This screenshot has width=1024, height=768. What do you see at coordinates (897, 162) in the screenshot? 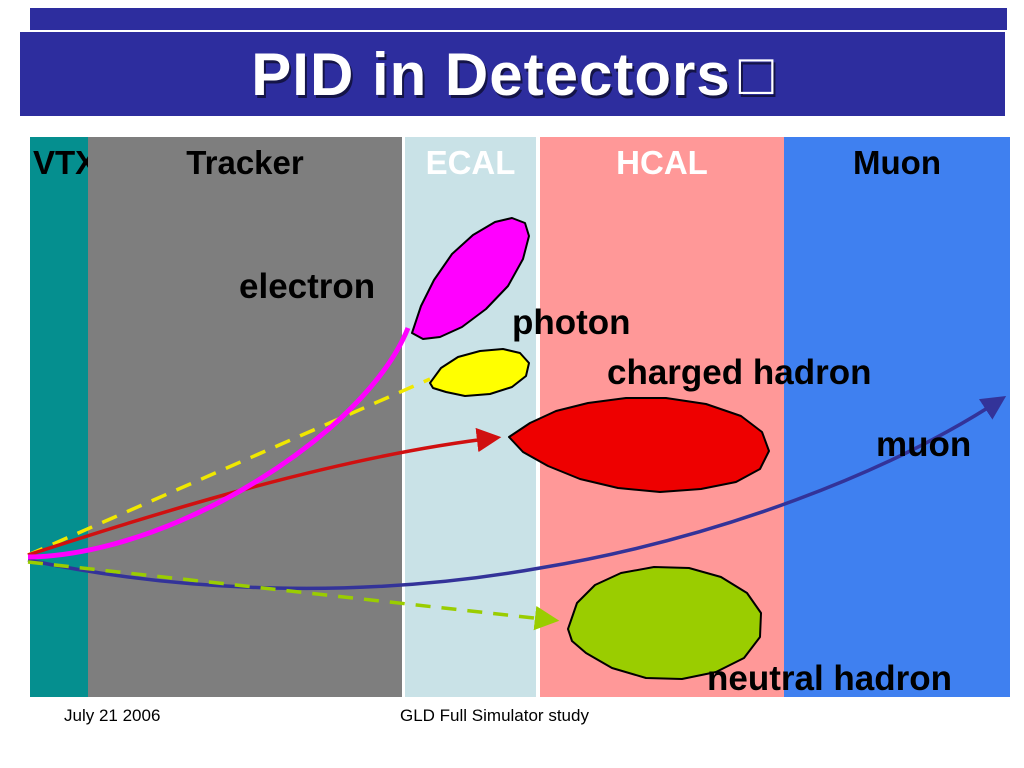
I see `band-muon-label: Muon` at bounding box center [897, 162].